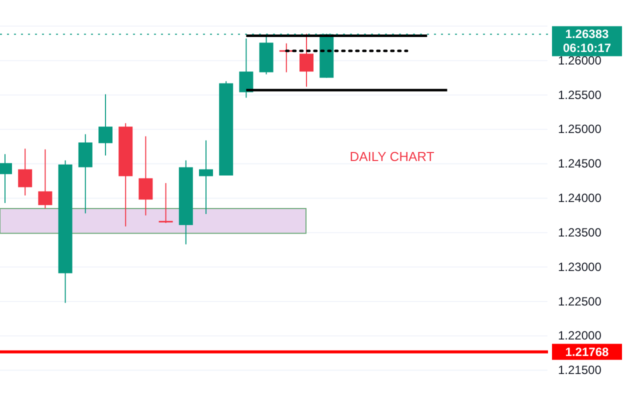 The width and height of the screenshot is (625, 404). I want to click on y-tick-label: 1.24000, so click(580, 198).